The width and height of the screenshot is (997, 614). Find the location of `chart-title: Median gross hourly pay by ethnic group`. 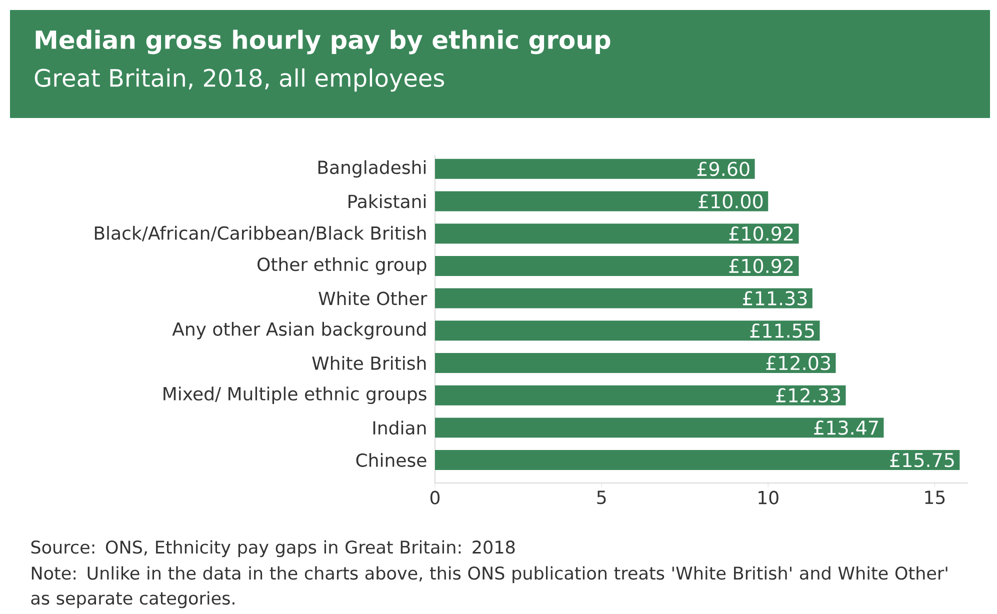

chart-title: Median gross hourly pay by ethnic group is located at coordinates (323, 42).